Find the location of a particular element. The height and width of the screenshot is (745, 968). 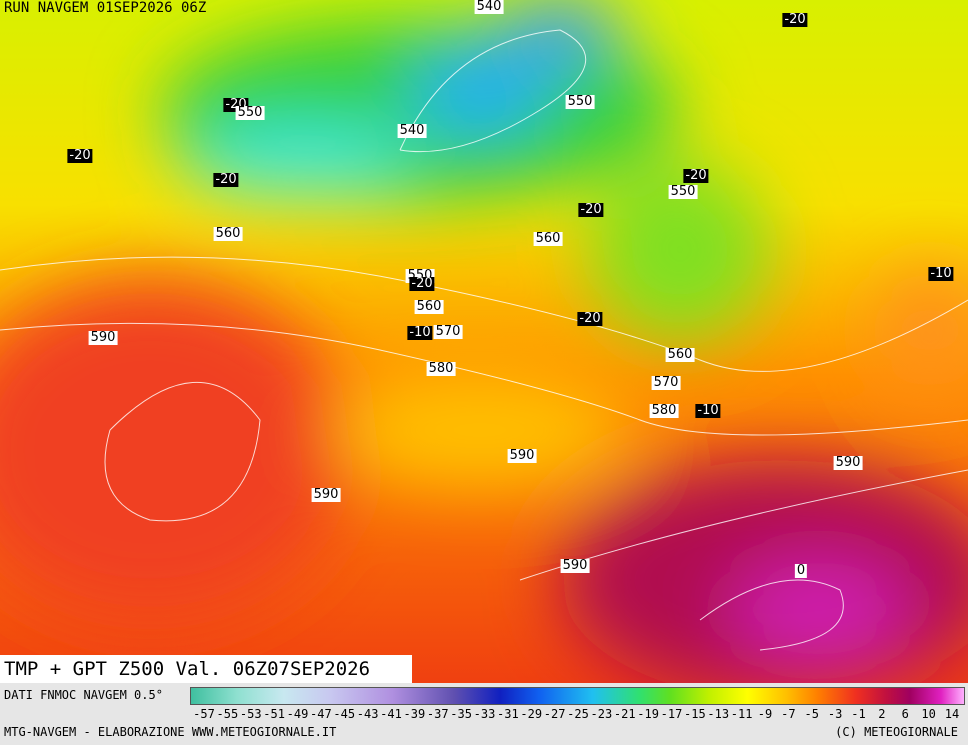

colorbar-label: -19 is located at coordinates (648, 714).